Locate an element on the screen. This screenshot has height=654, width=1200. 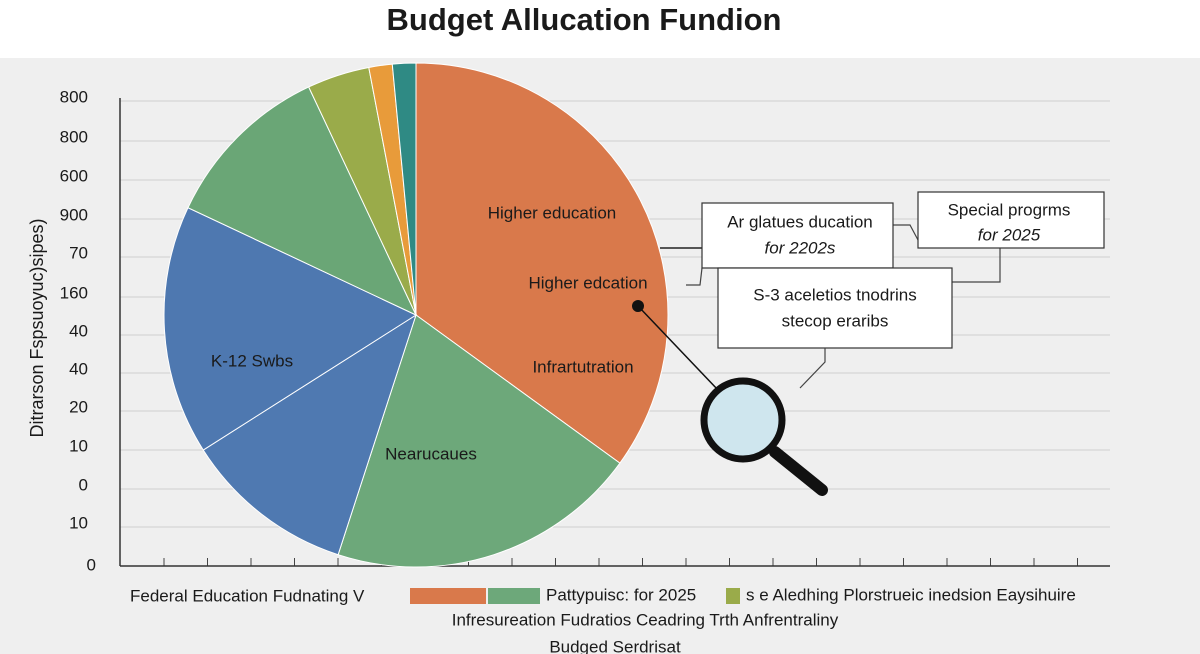
magnifier is located at coordinates (730, 398).